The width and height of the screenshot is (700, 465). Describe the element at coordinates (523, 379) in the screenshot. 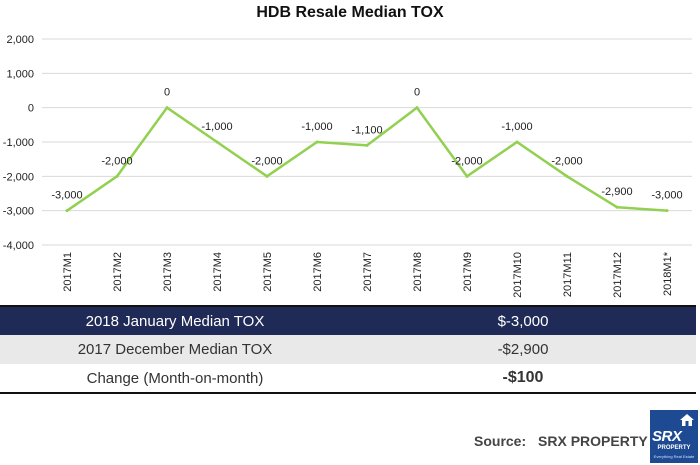

I see `change-value: -$100` at that location.